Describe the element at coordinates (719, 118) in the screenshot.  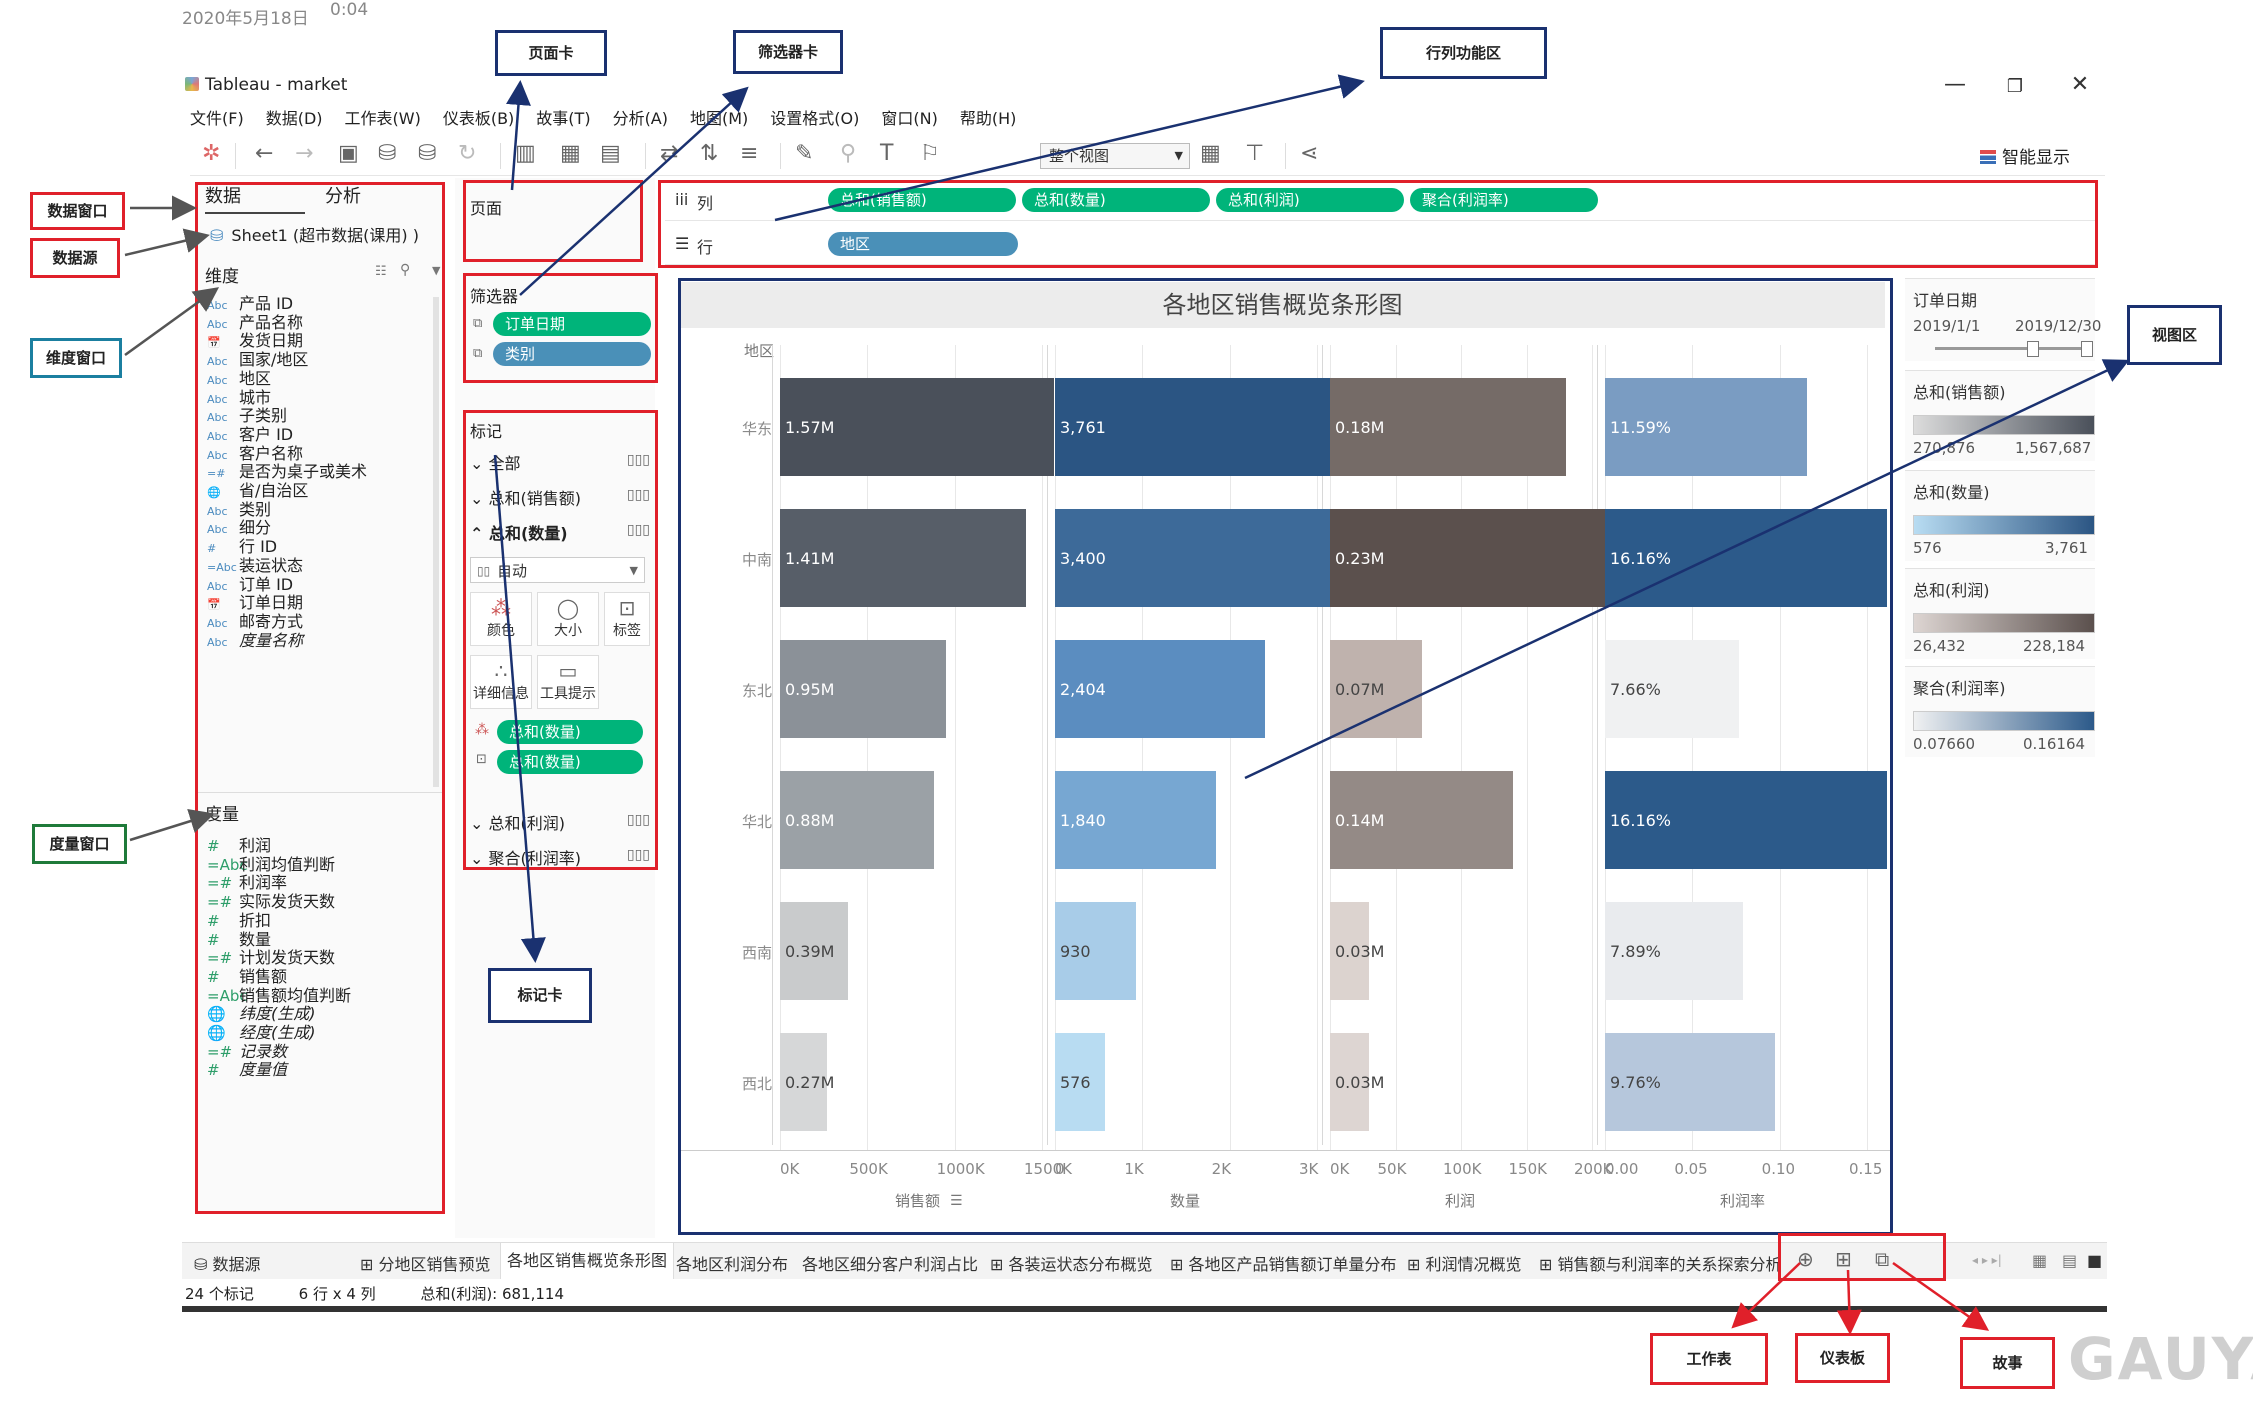
I see `menu-map: 地图(M)` at that location.